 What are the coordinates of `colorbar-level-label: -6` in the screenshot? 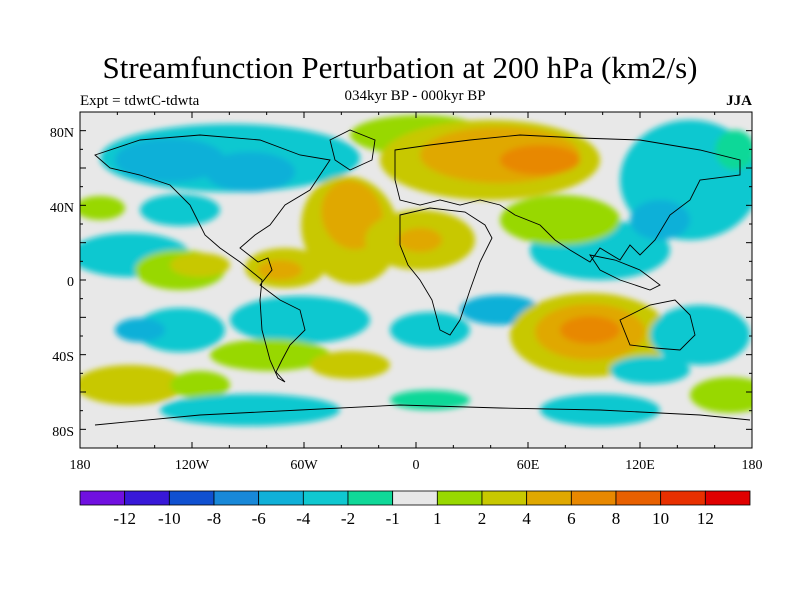 It's located at (259, 518).